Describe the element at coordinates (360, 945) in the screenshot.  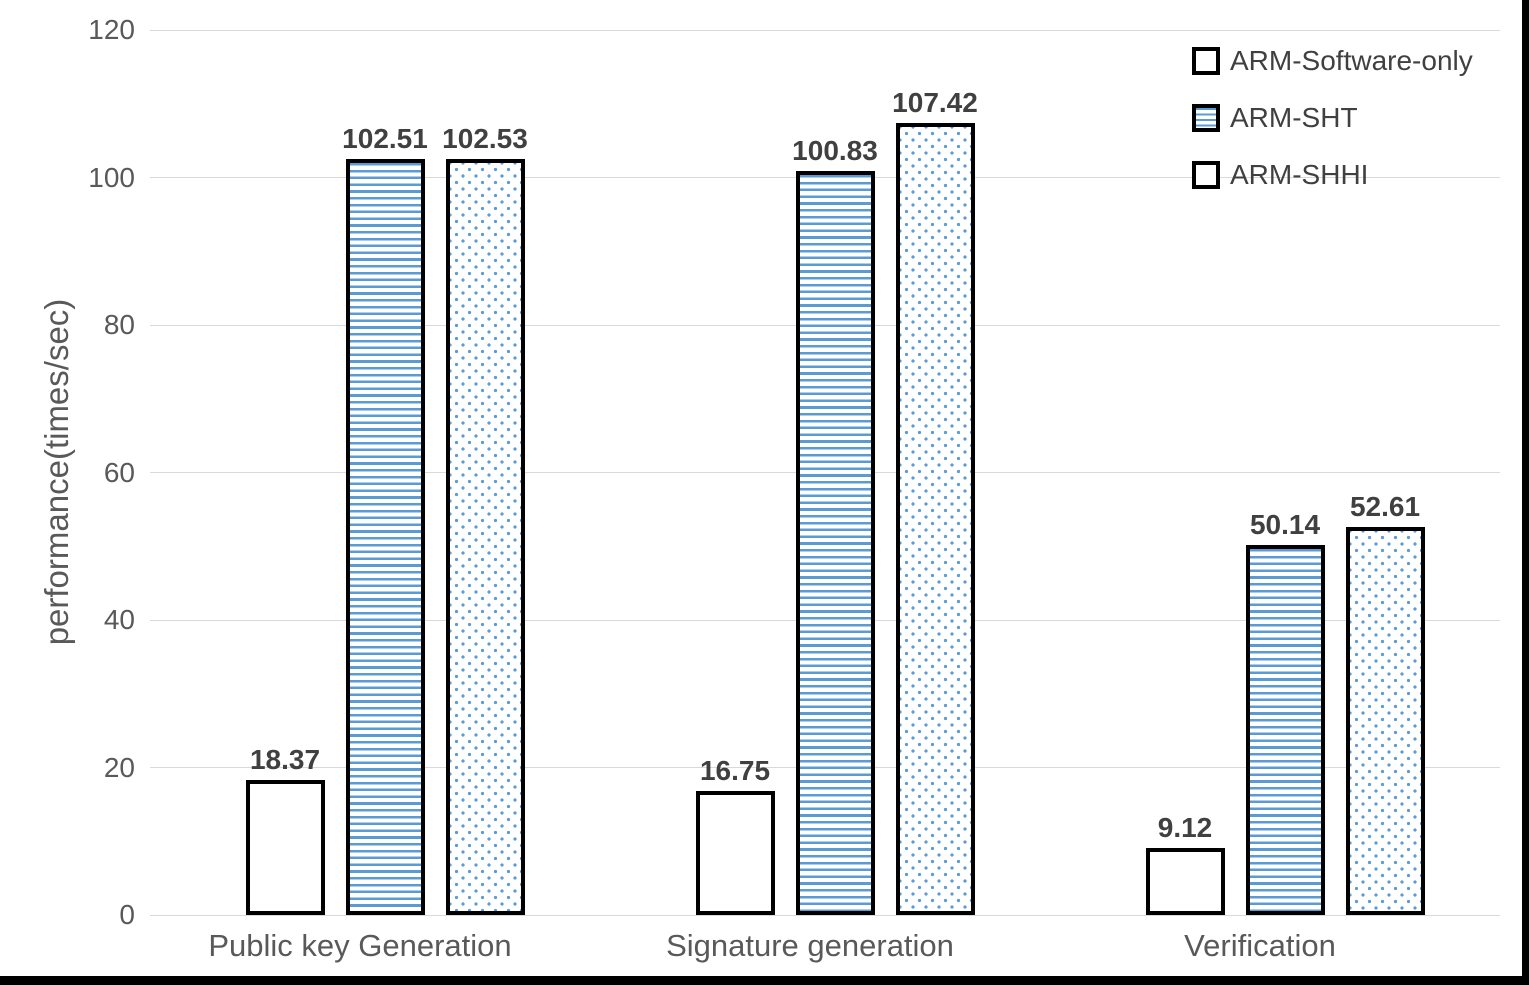
I see `x-axis-label-1: Public key Generation` at that location.